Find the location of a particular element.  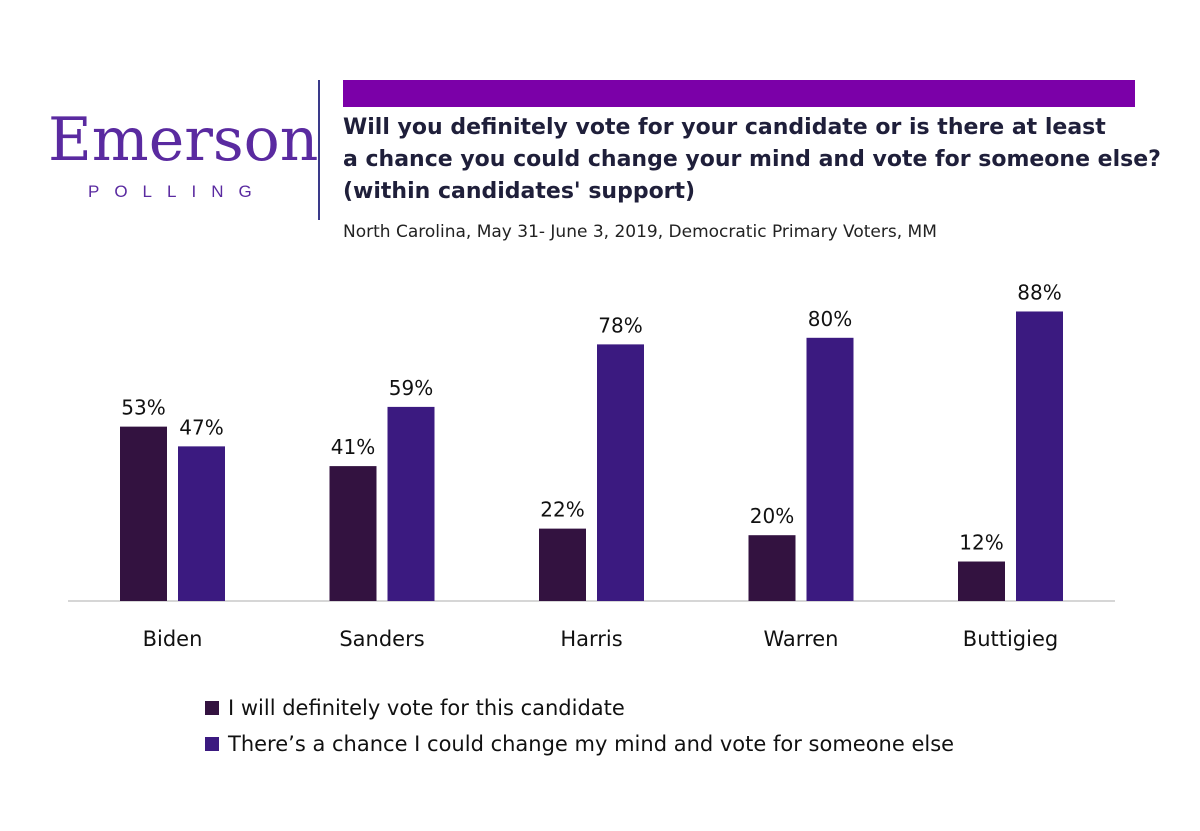

data-label-biden-series-2: 47% is located at coordinates (201, 427).